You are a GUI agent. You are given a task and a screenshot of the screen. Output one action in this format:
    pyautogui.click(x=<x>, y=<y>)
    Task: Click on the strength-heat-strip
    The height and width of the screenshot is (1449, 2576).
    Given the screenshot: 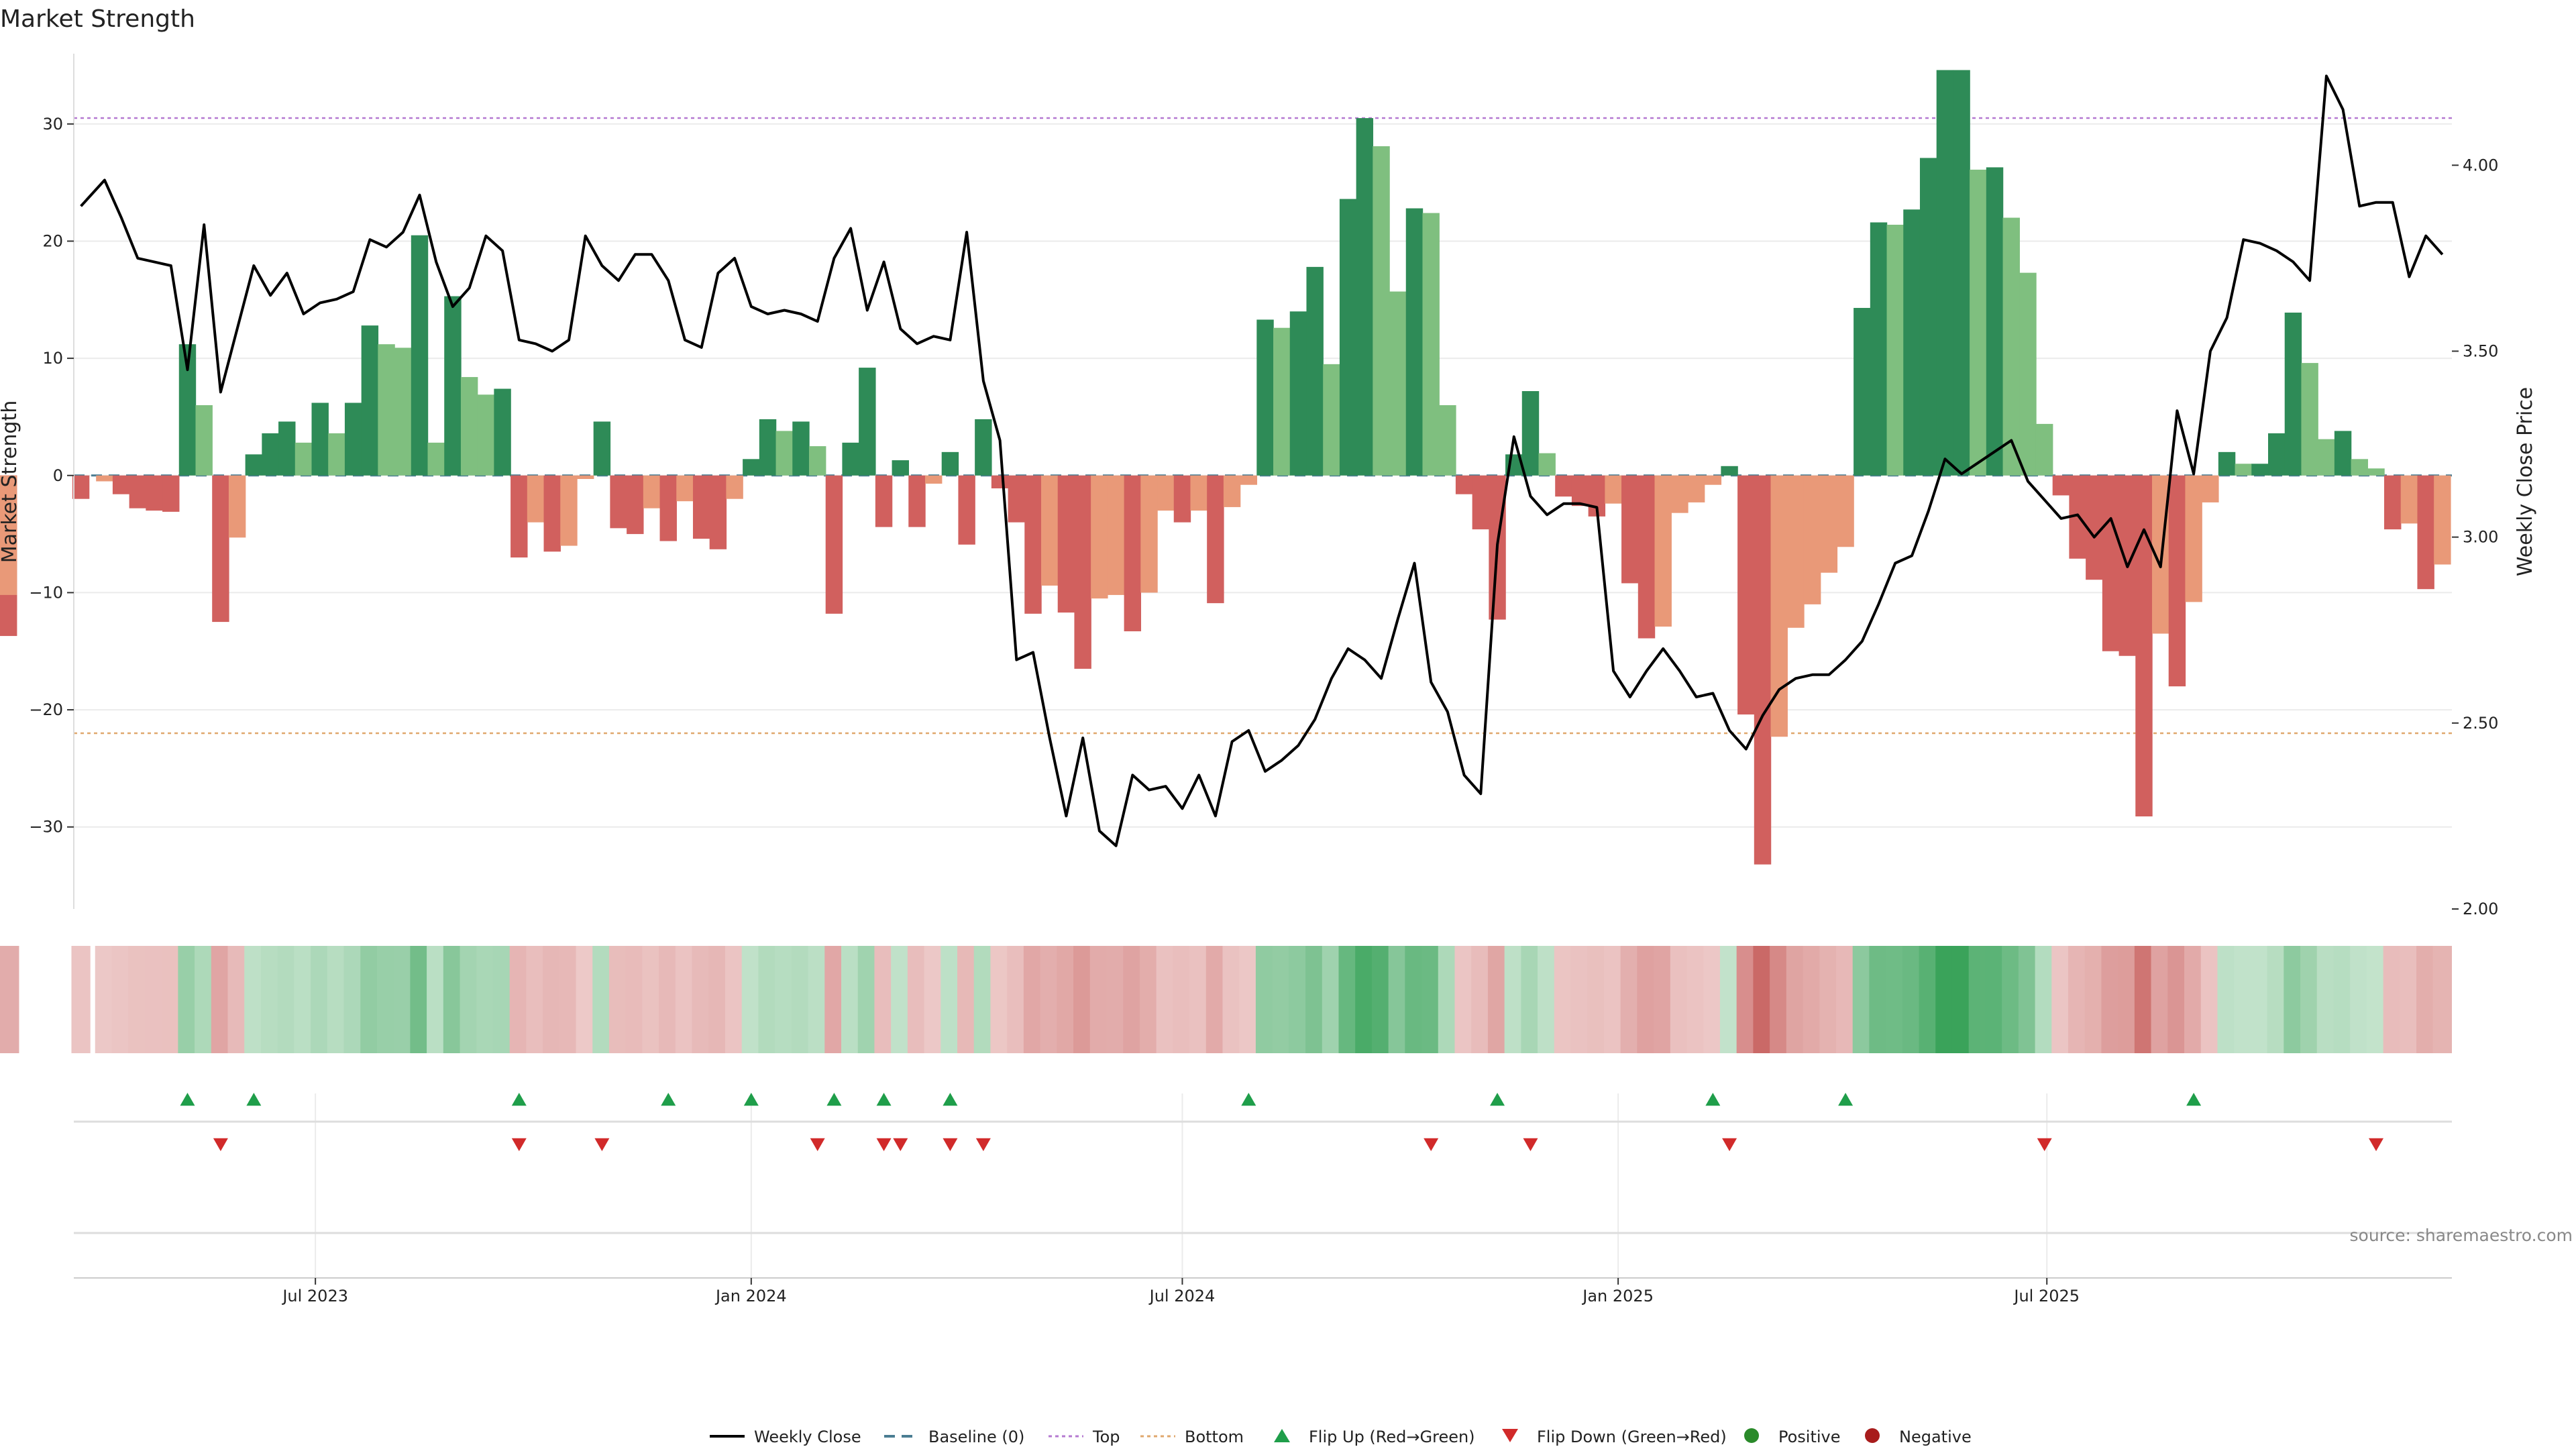 What is the action you would take?
    pyautogui.click(x=1226, y=999)
    